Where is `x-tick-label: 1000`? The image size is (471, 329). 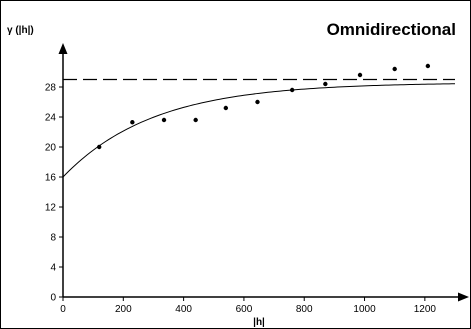
x-tick-label: 1000 is located at coordinates (364, 309).